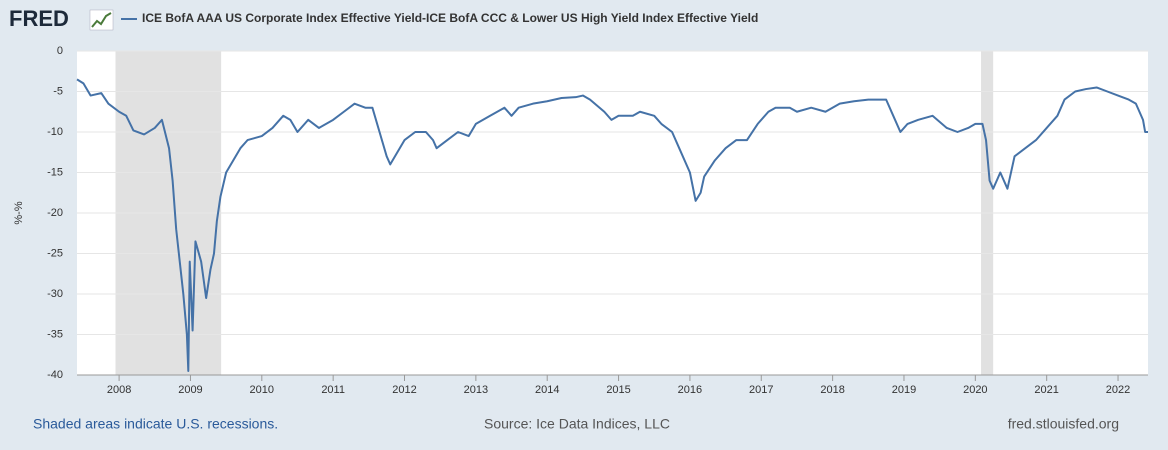  Describe the element at coordinates (55, 253) in the screenshot. I see `y-tick-label: -25` at that location.